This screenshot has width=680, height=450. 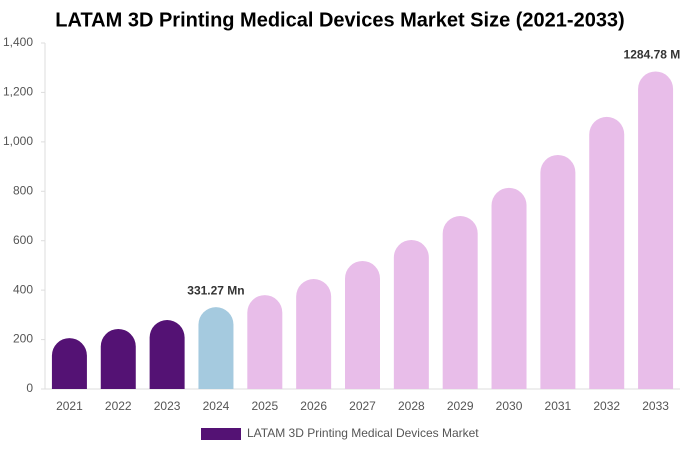 I want to click on x-tick-label: 2032, so click(x=606, y=406).